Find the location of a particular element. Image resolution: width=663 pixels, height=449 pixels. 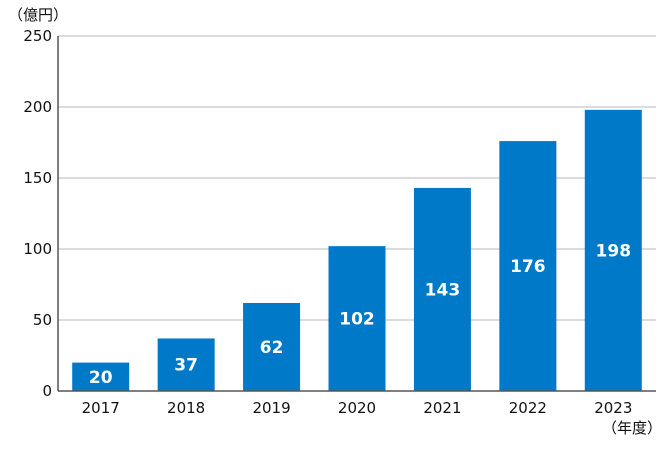

data-label-2017: 20 is located at coordinates (101, 378).